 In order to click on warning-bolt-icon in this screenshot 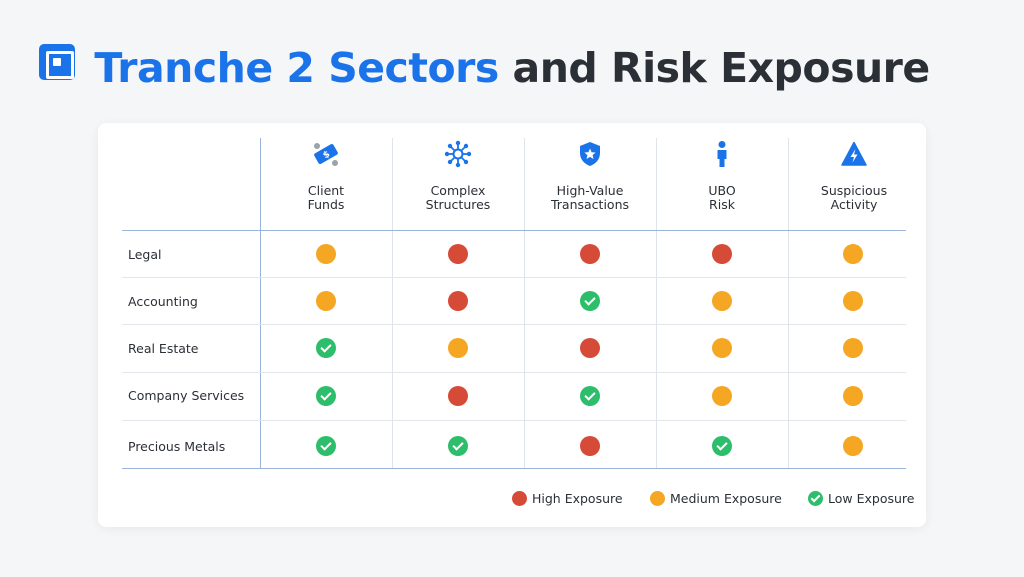, I will do `click(854, 153)`.